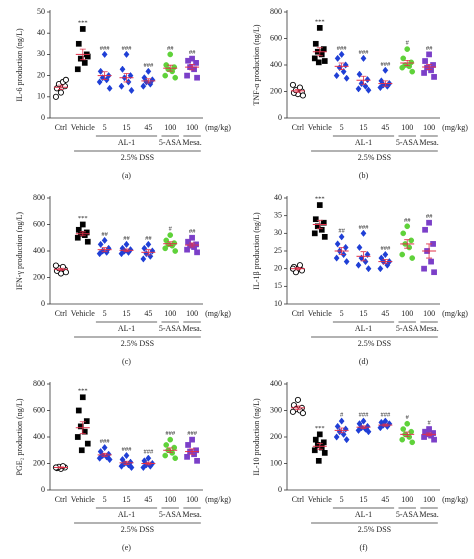  What do you see at coordinates (126, 142) in the screenshot?
I see `group-label: AL-1` at bounding box center [126, 142].